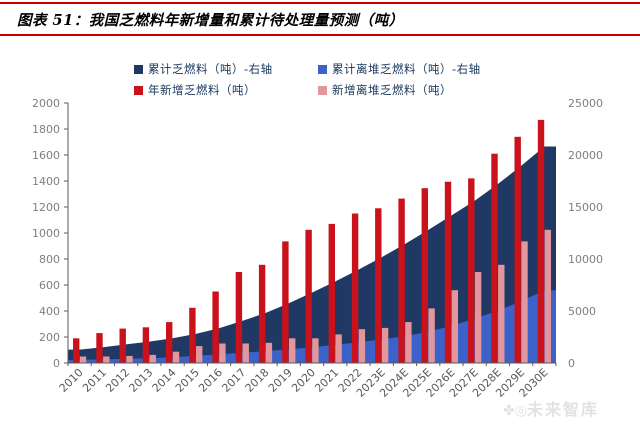 Image resolution: width=640 pixels, height=436 pixels. I want to click on watermark-text: 未来智库, so click(562, 409).